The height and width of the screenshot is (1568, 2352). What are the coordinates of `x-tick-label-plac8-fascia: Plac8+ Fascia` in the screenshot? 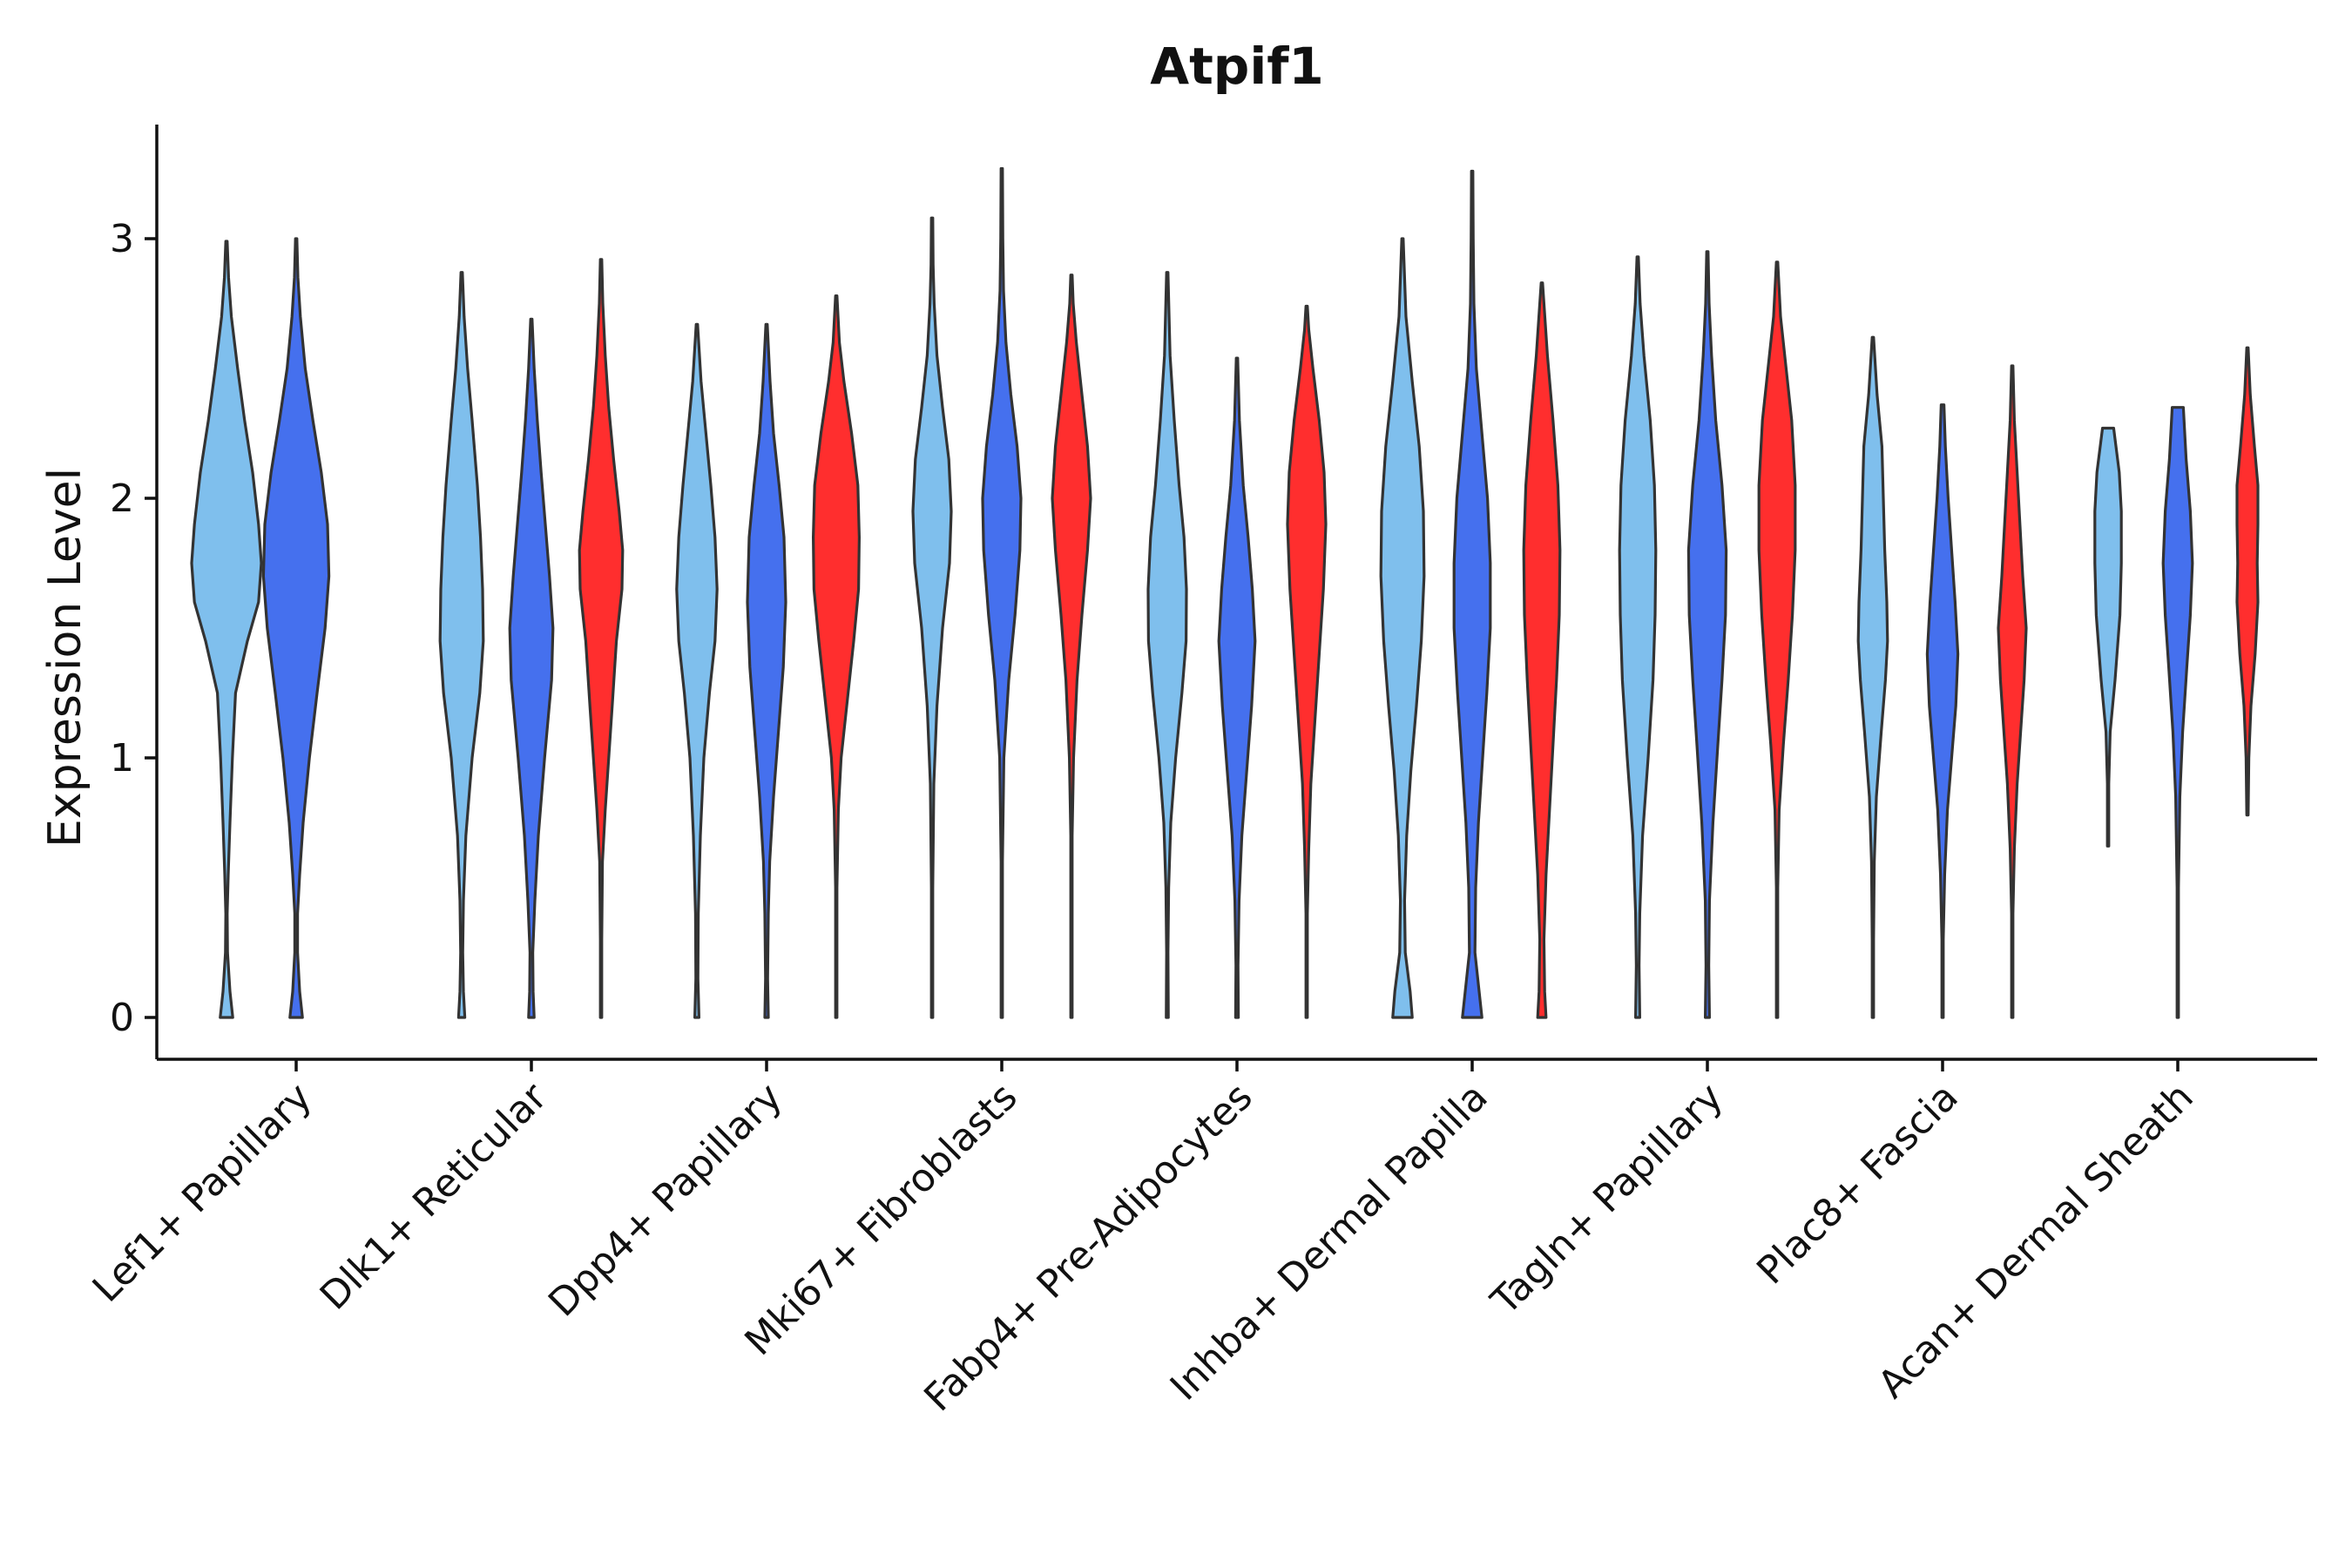 It's located at (1857, 1184).